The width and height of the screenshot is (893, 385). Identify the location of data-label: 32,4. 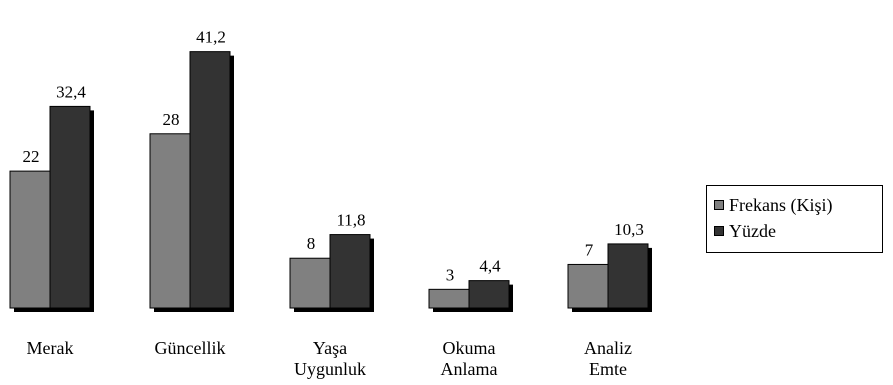
(71, 91).